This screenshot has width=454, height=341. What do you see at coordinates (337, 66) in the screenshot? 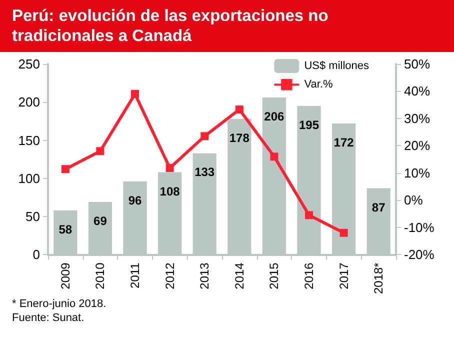
I see `legend-label: US$ millones` at bounding box center [337, 66].